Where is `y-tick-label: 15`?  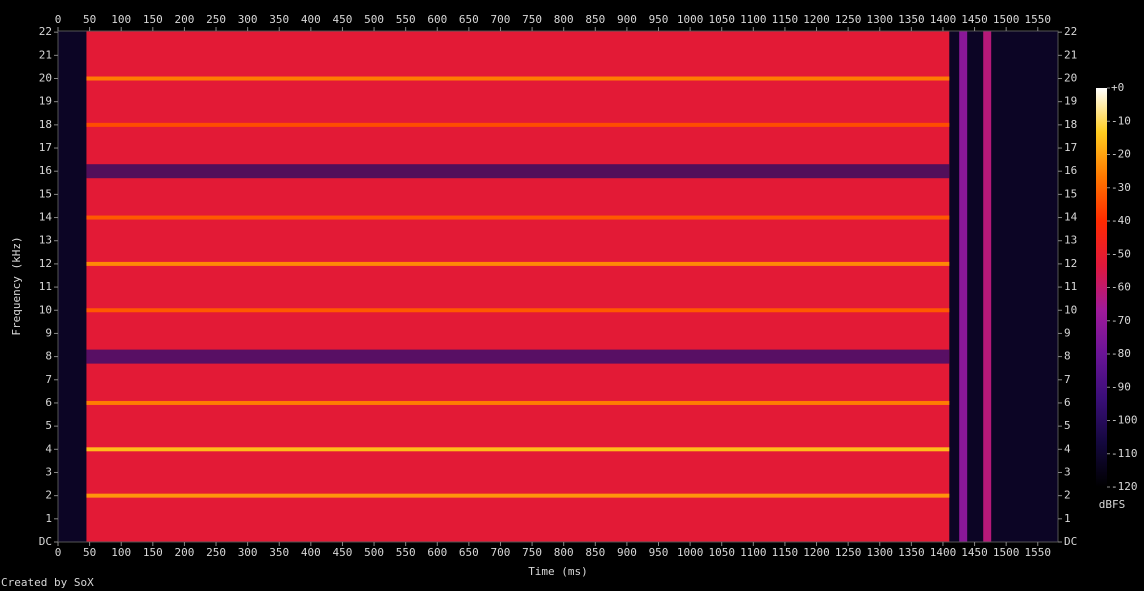 y-tick-label: 15 is located at coordinates (1070, 193).